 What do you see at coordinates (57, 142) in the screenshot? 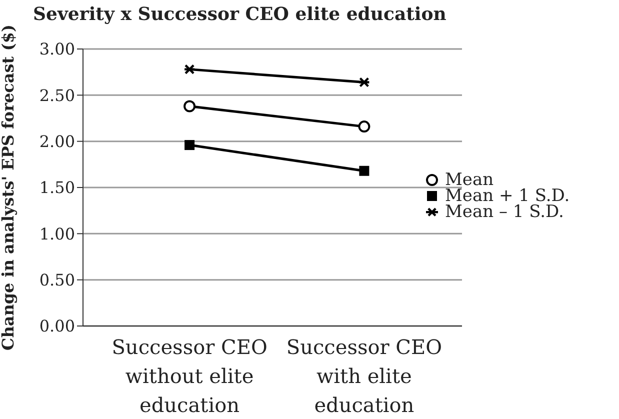
I see `y-tick-label: 2.00` at bounding box center [57, 142].